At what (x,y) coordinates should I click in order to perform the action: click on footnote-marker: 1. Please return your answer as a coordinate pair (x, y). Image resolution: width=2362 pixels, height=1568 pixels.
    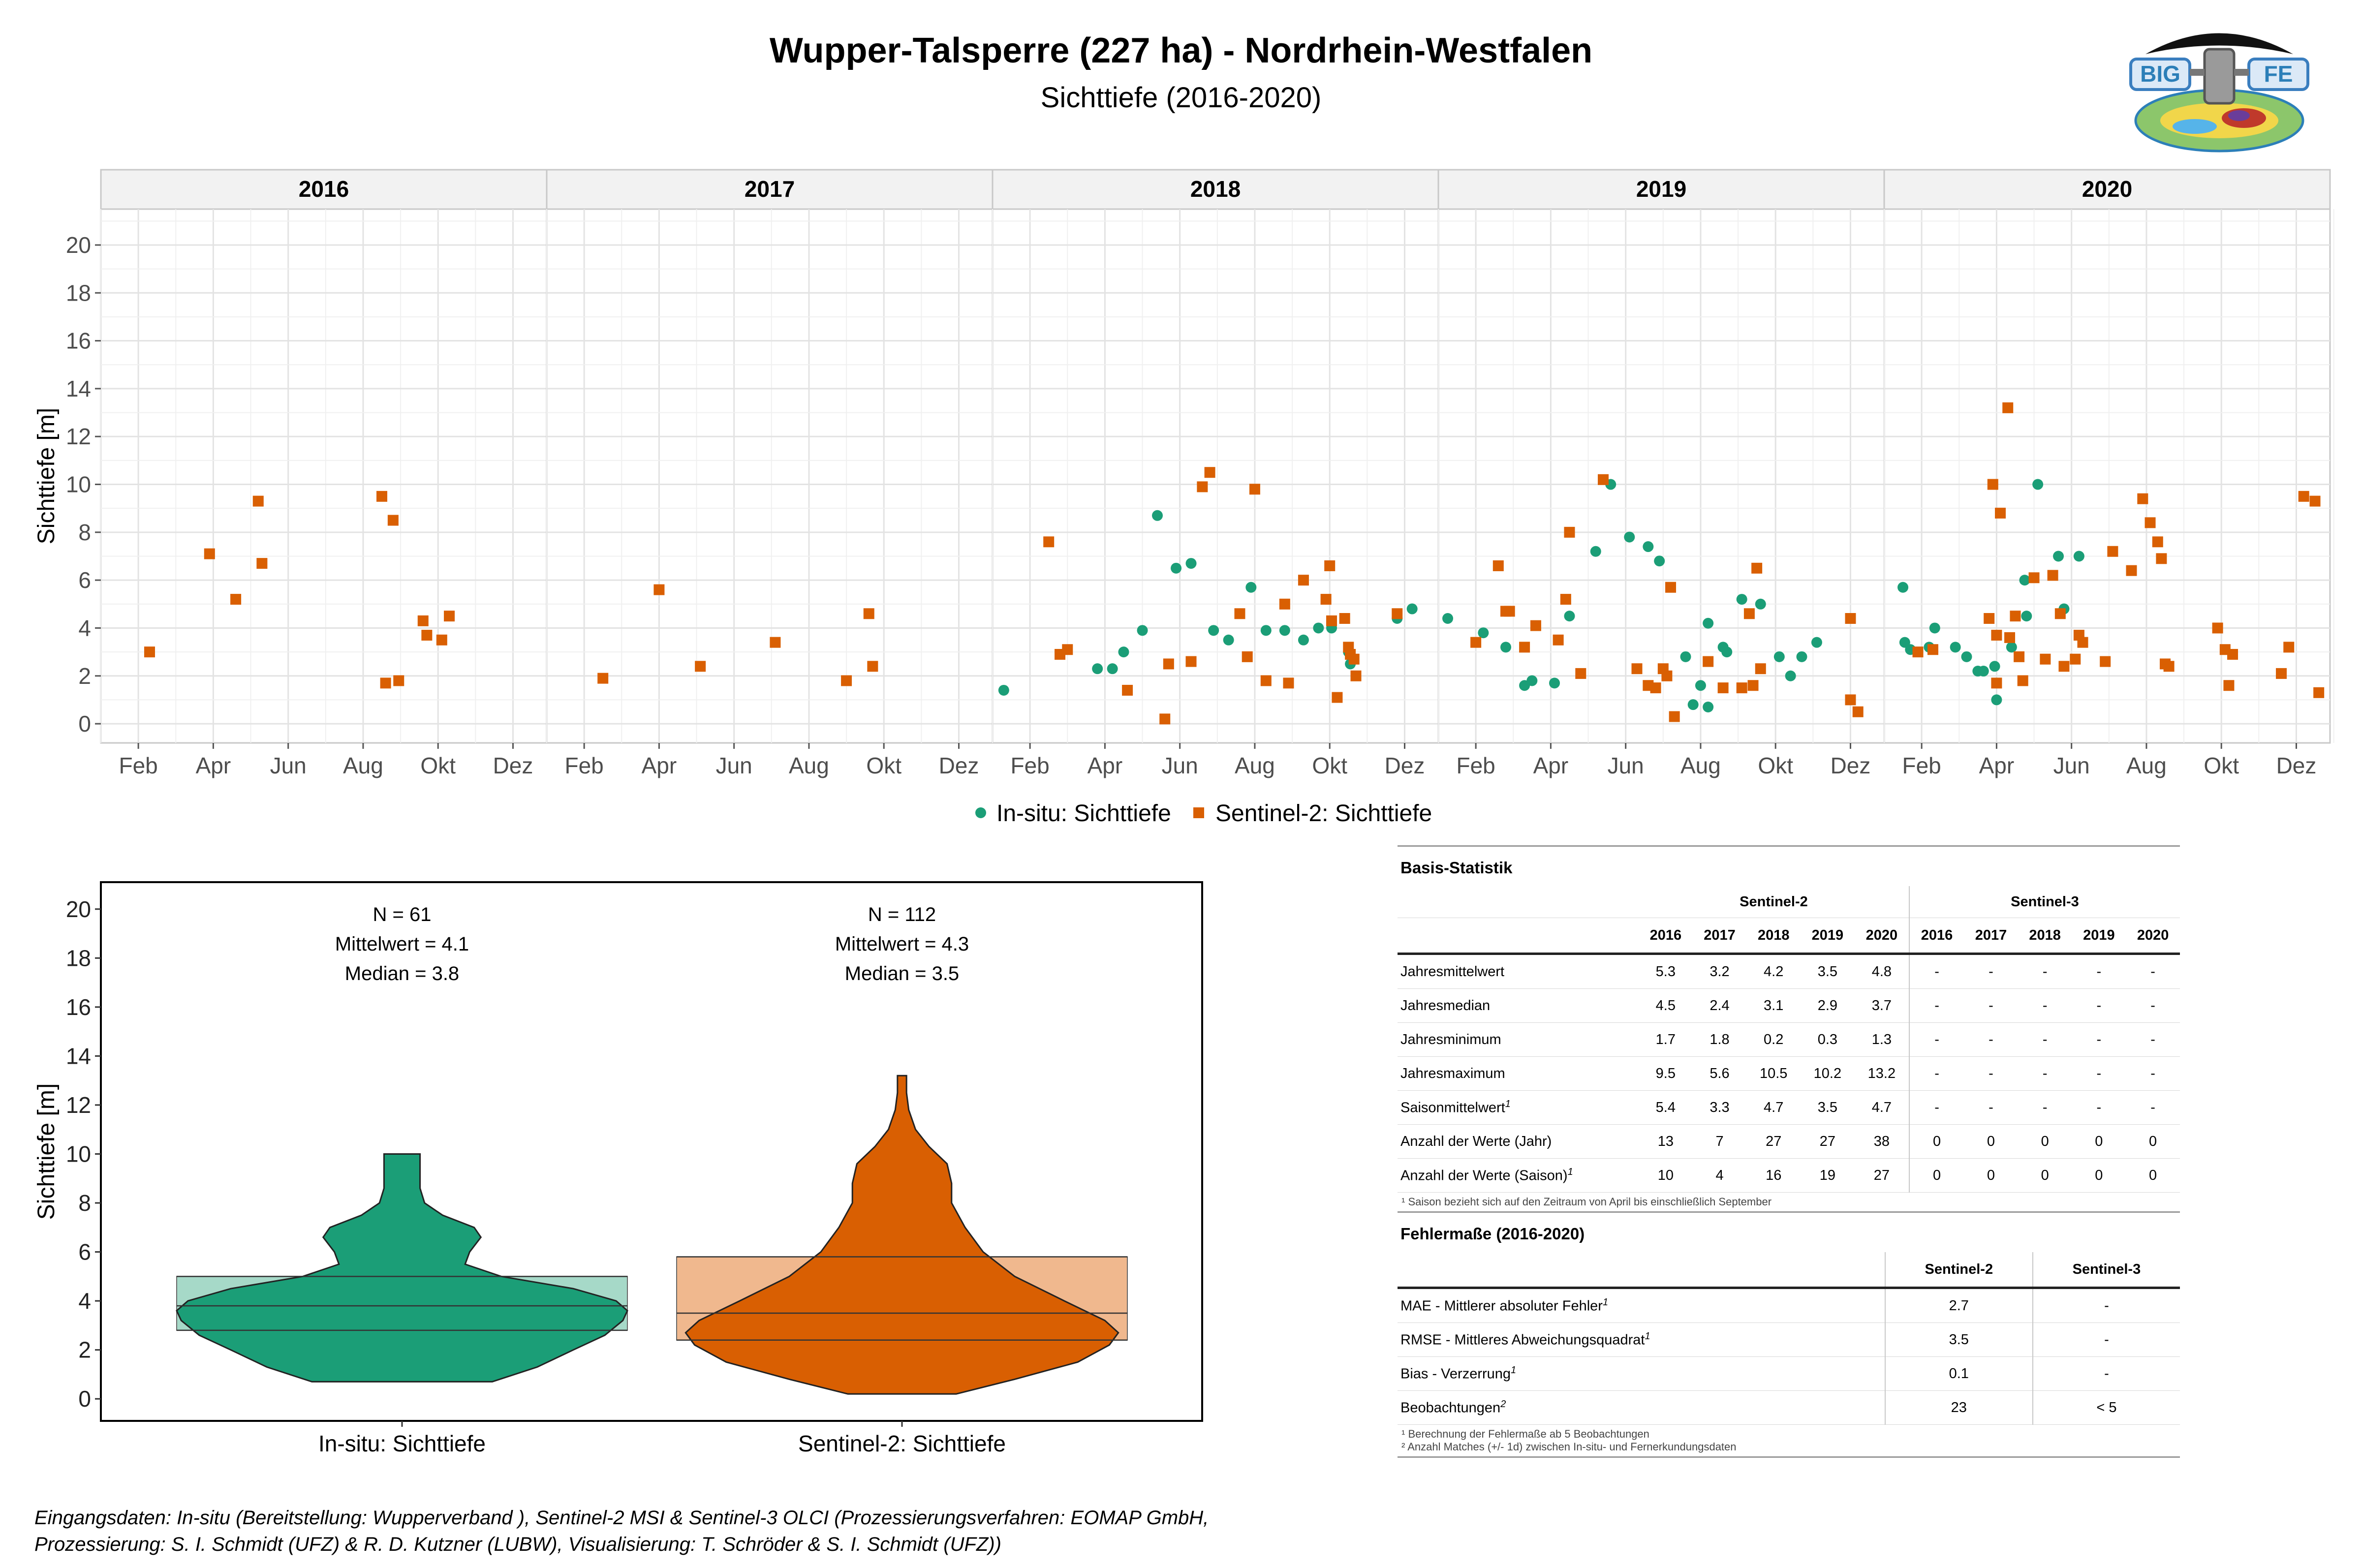
    Looking at the image, I should click on (1647, 1336).